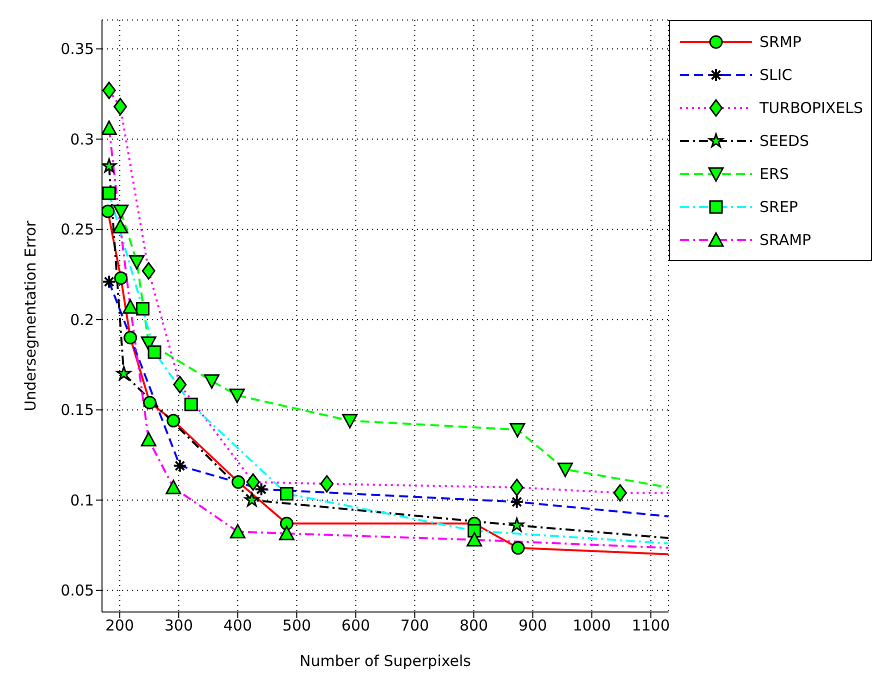 Image resolution: width=887 pixels, height=691 pixels. Describe the element at coordinates (77, 410) in the screenshot. I see `y-tick-label: 0.15` at that location.